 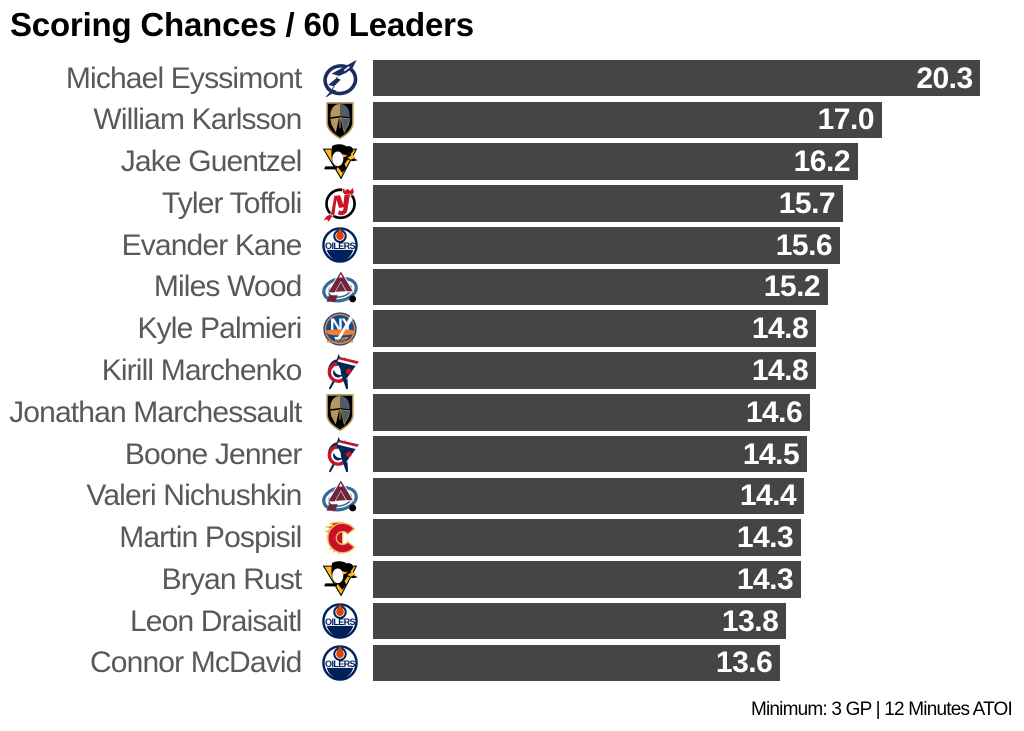 What do you see at coordinates (340, 341) in the screenshot?
I see `svg-text: ISLANDERS` at bounding box center [340, 341].